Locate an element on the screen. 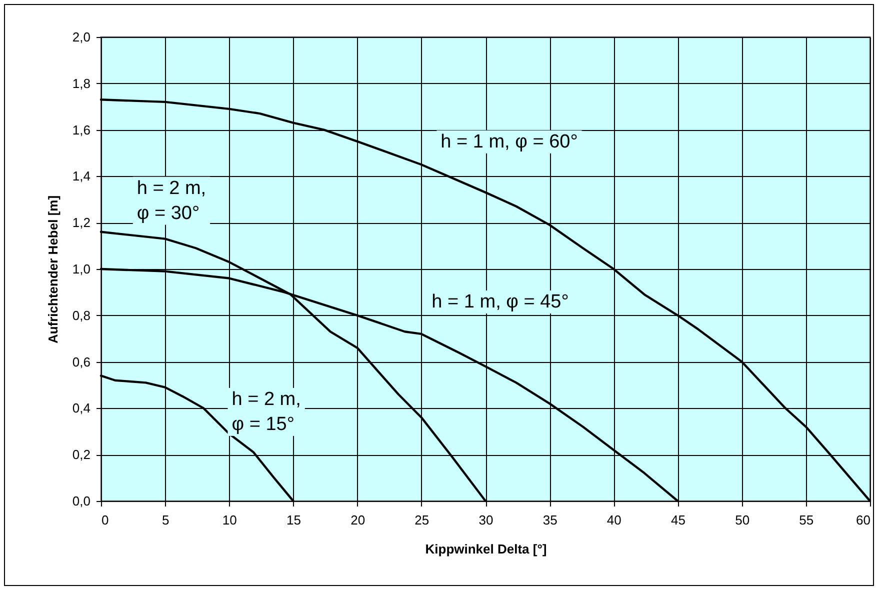 This screenshot has width=878, height=592. x-tick-label: 30 is located at coordinates (486, 520).